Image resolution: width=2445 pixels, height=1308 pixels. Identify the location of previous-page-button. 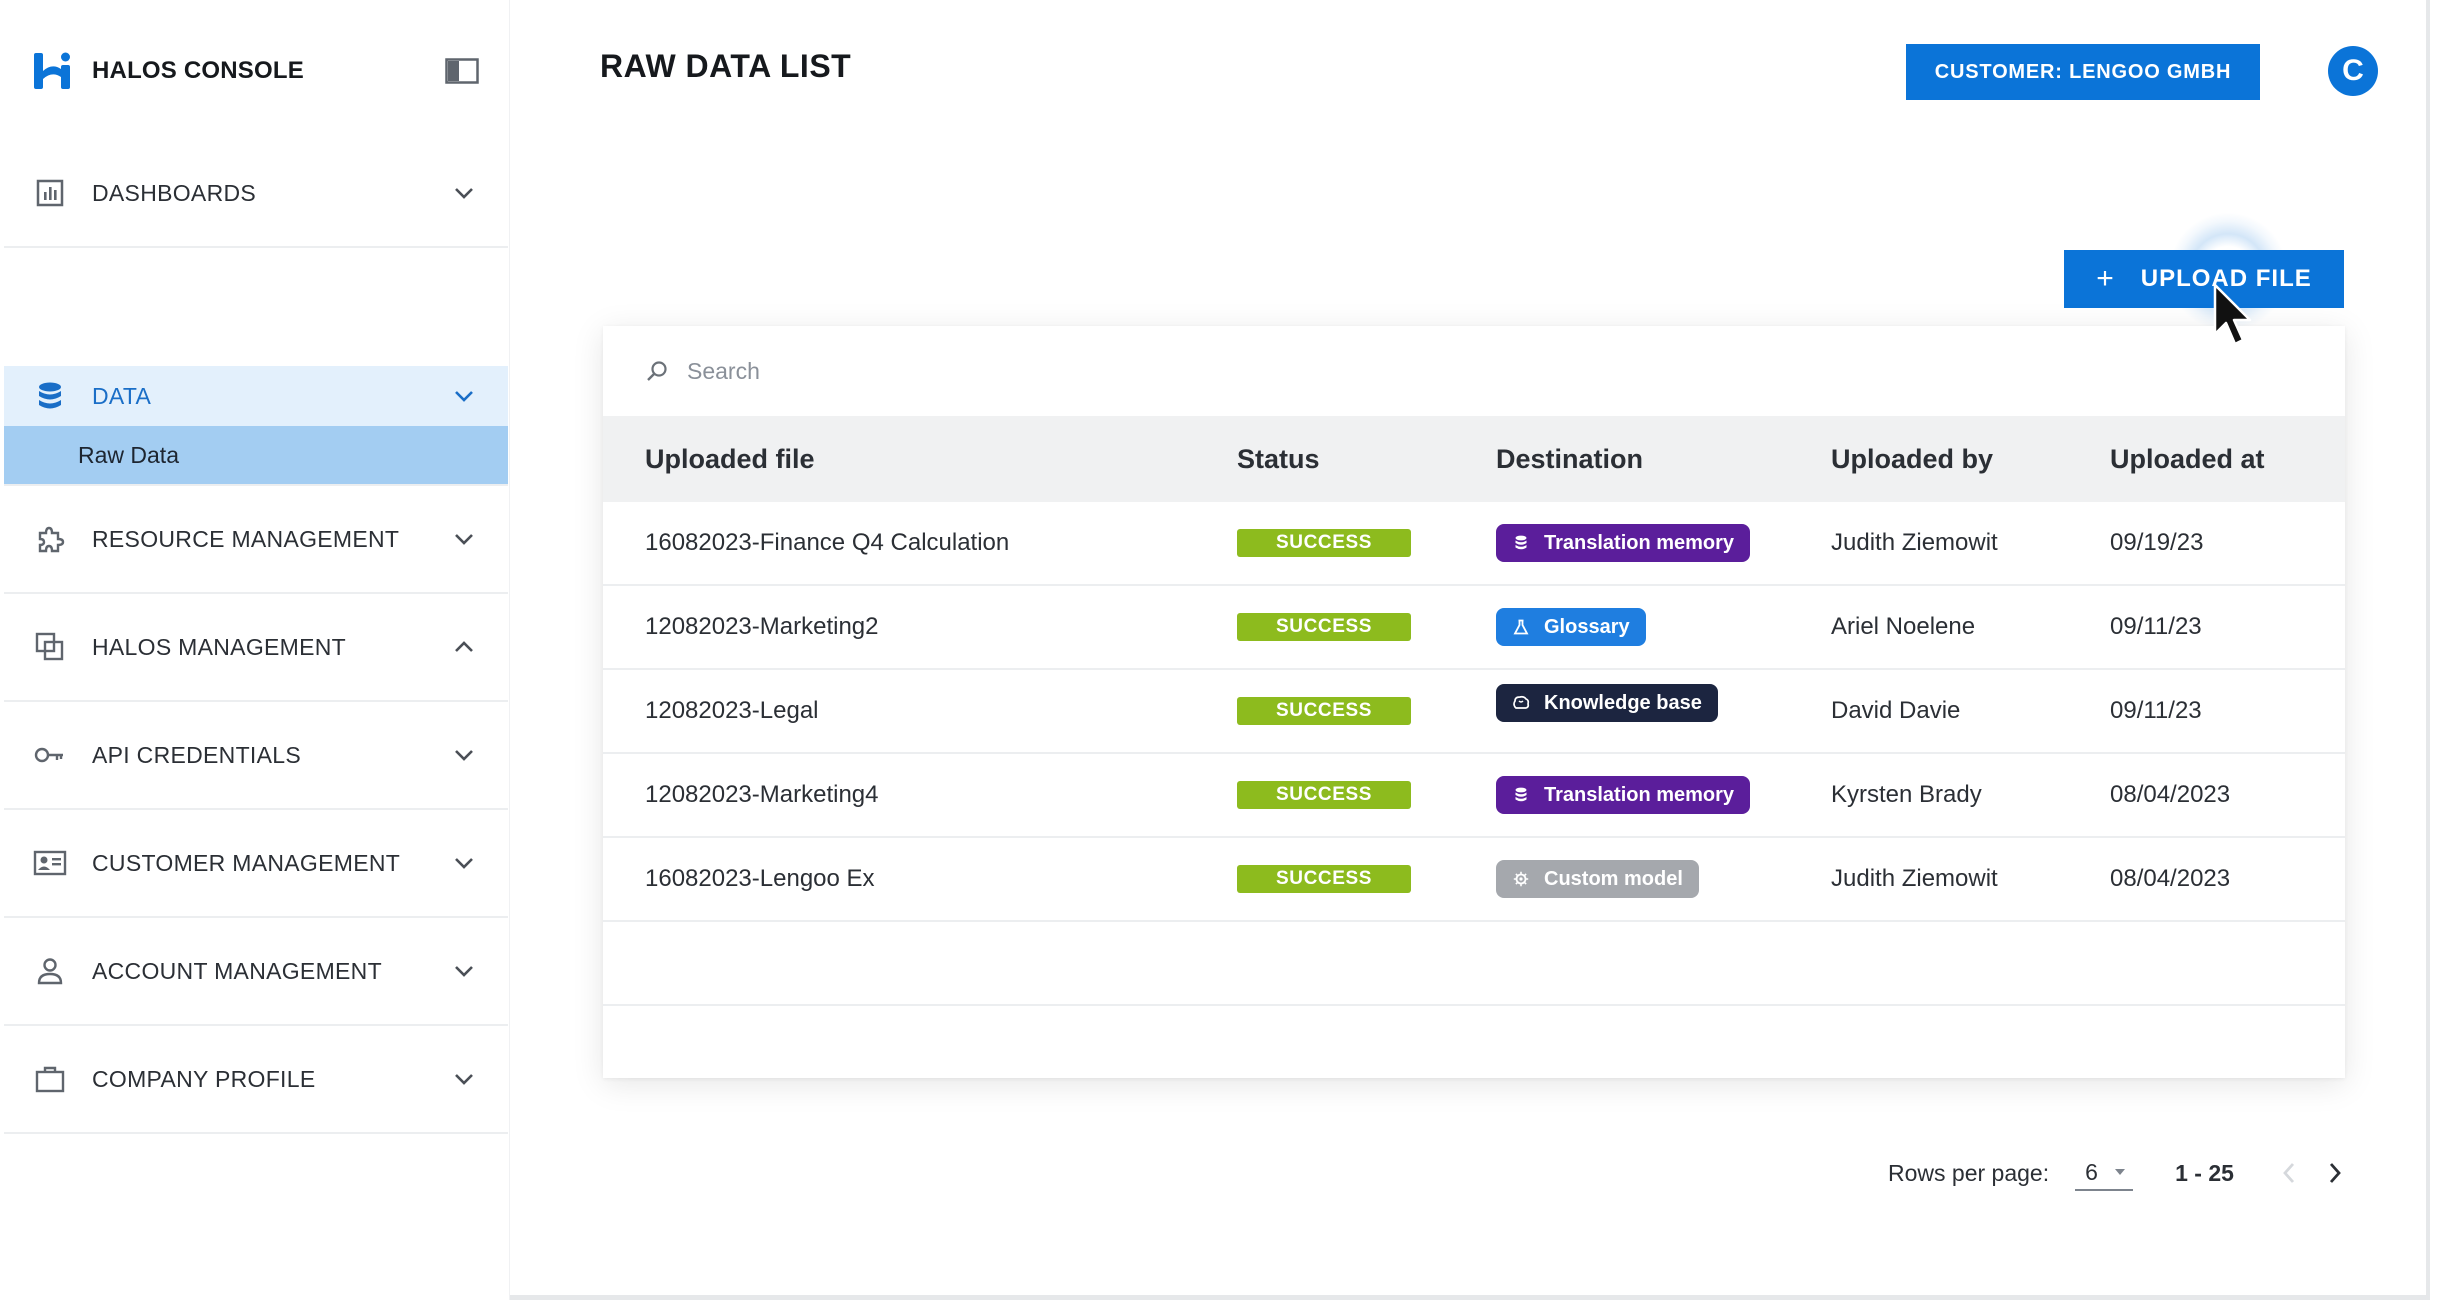
(2289, 1173).